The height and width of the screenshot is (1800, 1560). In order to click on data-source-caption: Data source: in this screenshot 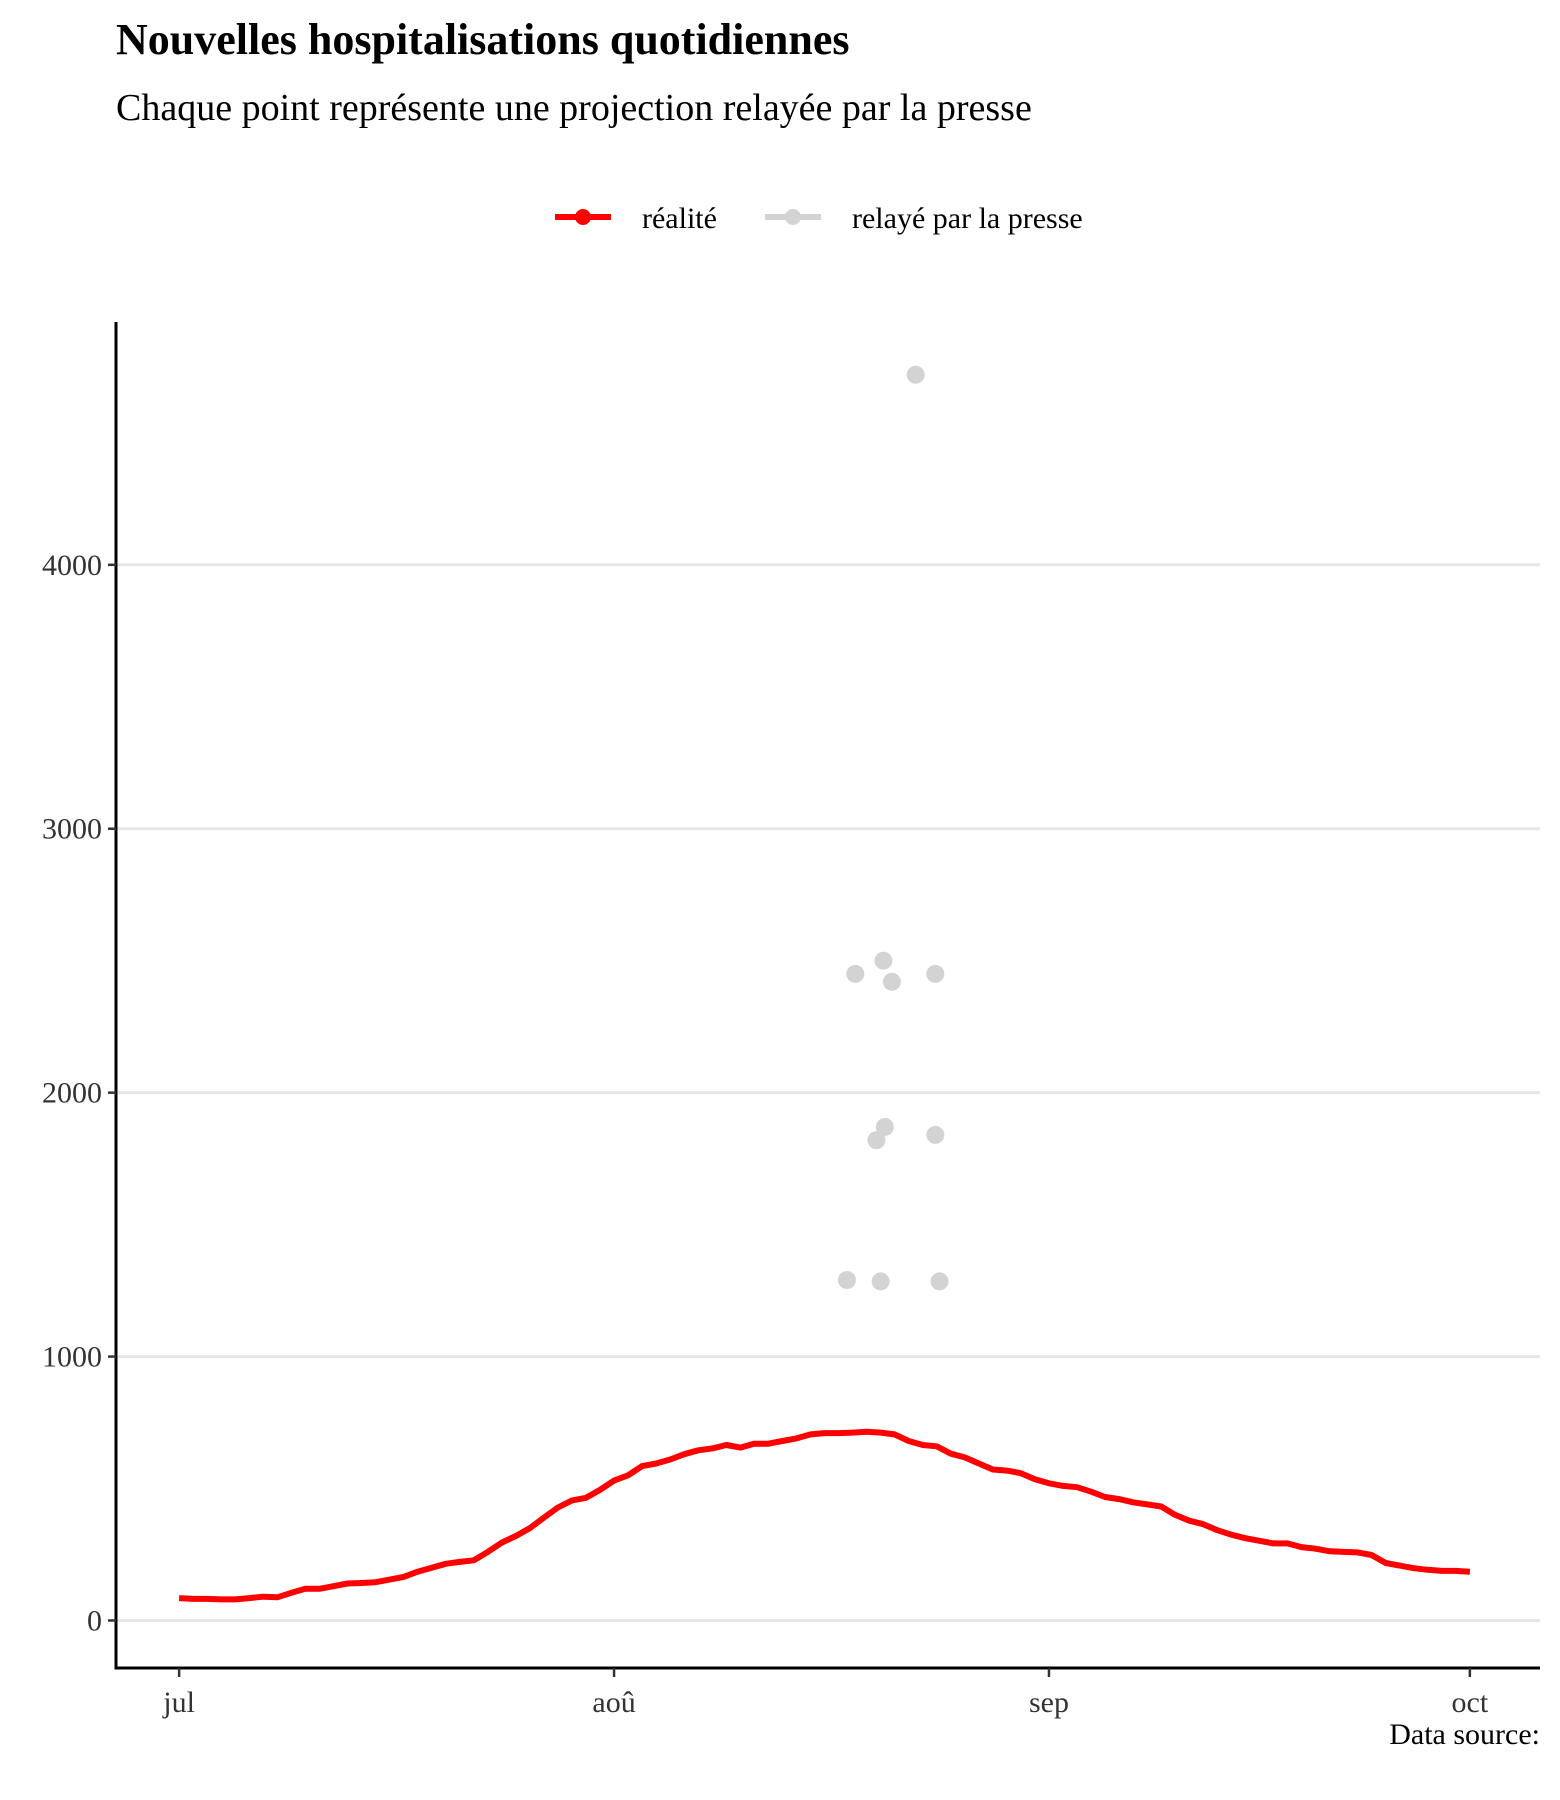, I will do `click(1464, 1734)`.